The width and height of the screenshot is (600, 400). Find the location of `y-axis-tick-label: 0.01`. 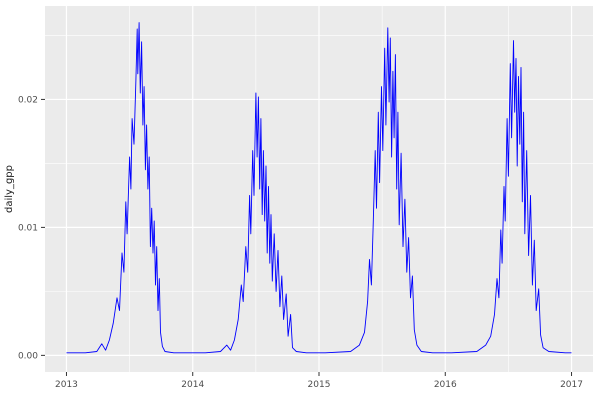

y-axis-tick-label: 0.01 is located at coordinates (28, 228).